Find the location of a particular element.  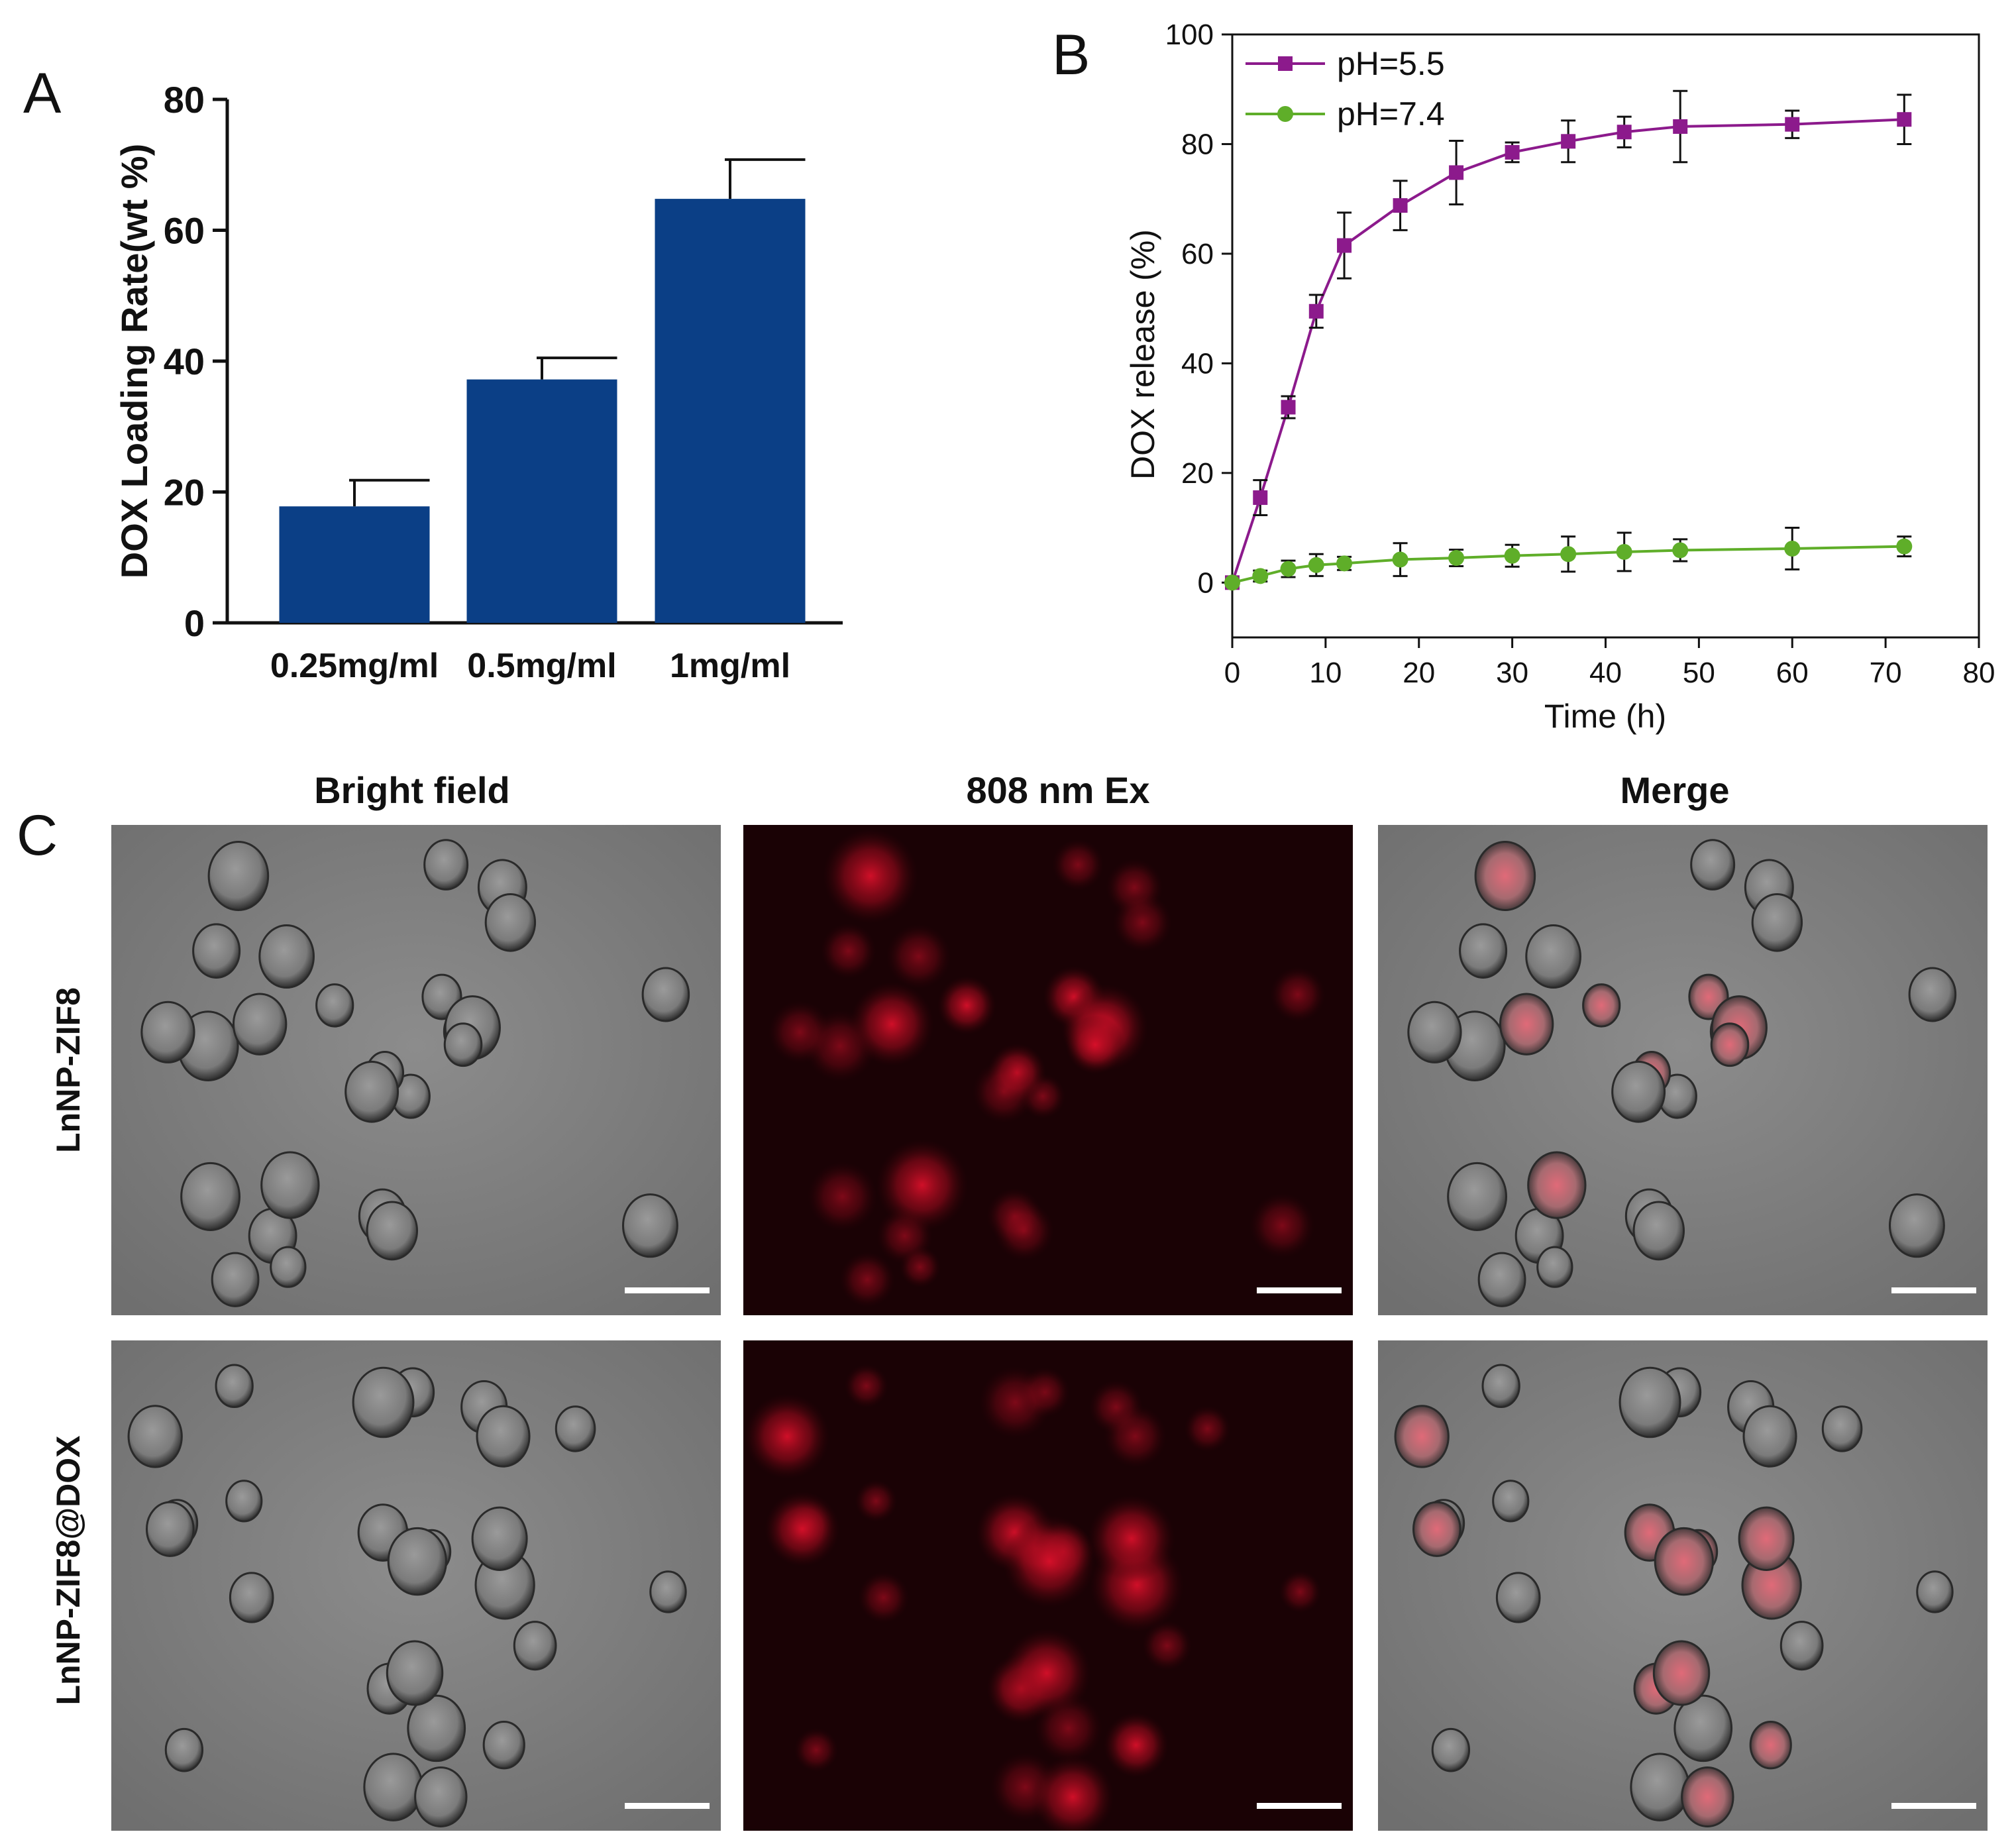

b-legend-marker is located at coordinates (1286, 64).